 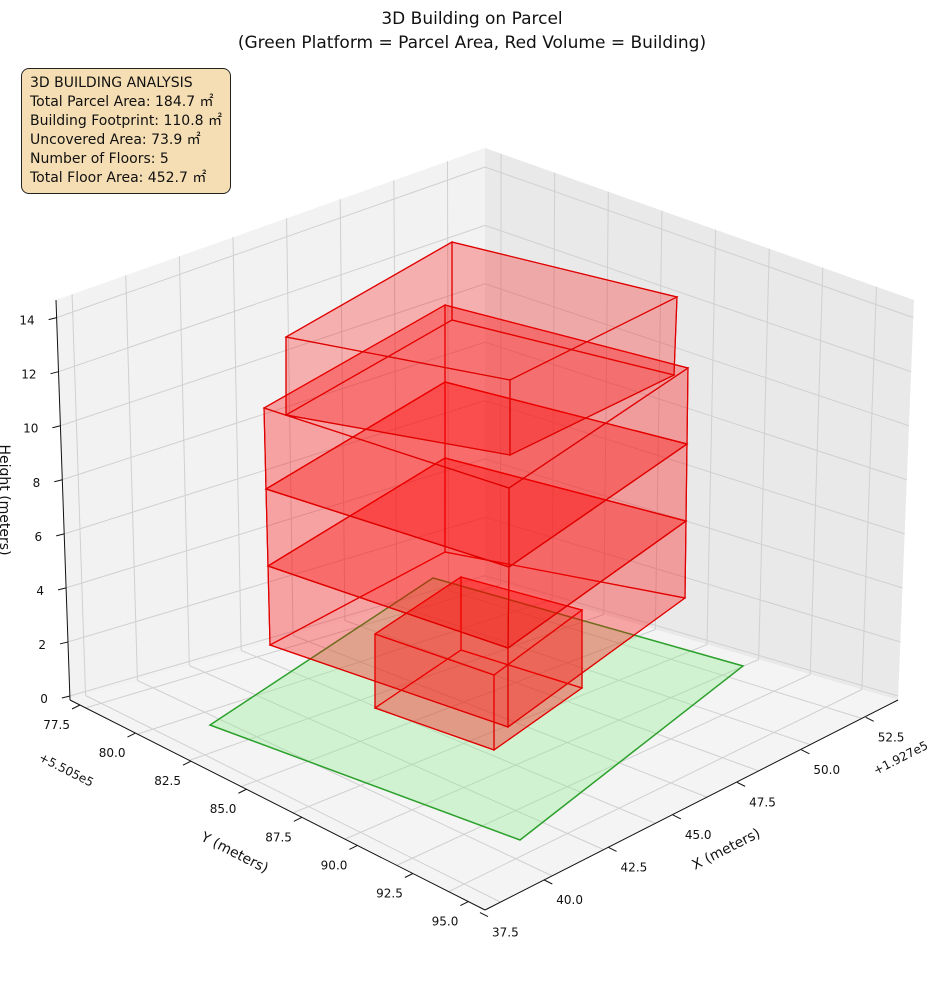 I want to click on z-tick-label: 2, so click(x=42, y=645).